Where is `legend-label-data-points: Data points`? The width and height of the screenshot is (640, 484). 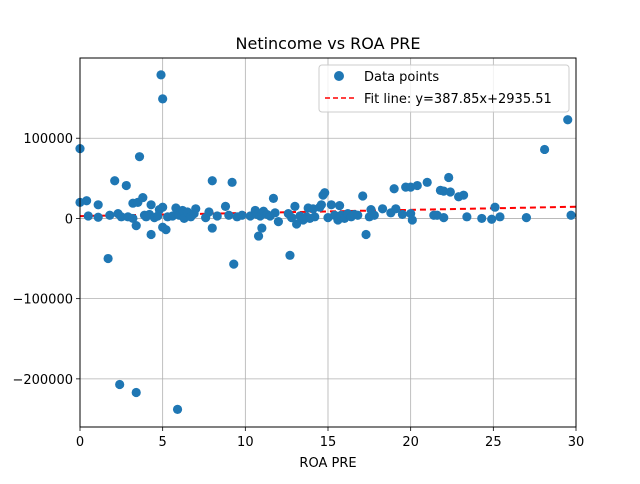
legend-label-data-points: Data points is located at coordinates (401, 77).